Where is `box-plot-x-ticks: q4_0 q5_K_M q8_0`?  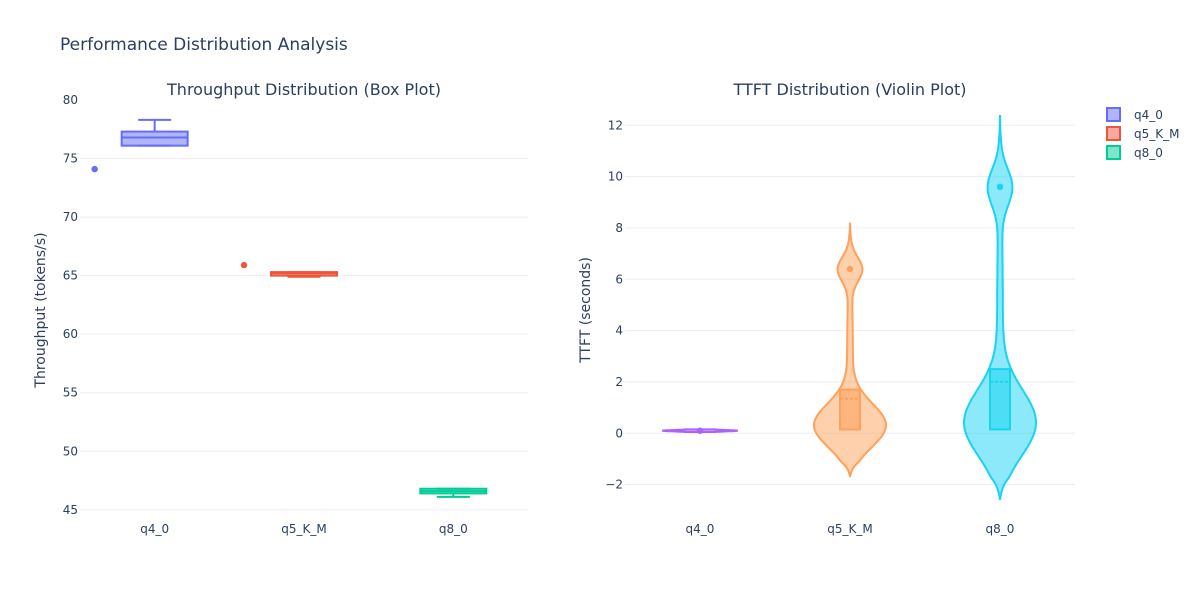
box-plot-x-ticks: q4_0 q5_K_M q8_0 is located at coordinates (304, 529).